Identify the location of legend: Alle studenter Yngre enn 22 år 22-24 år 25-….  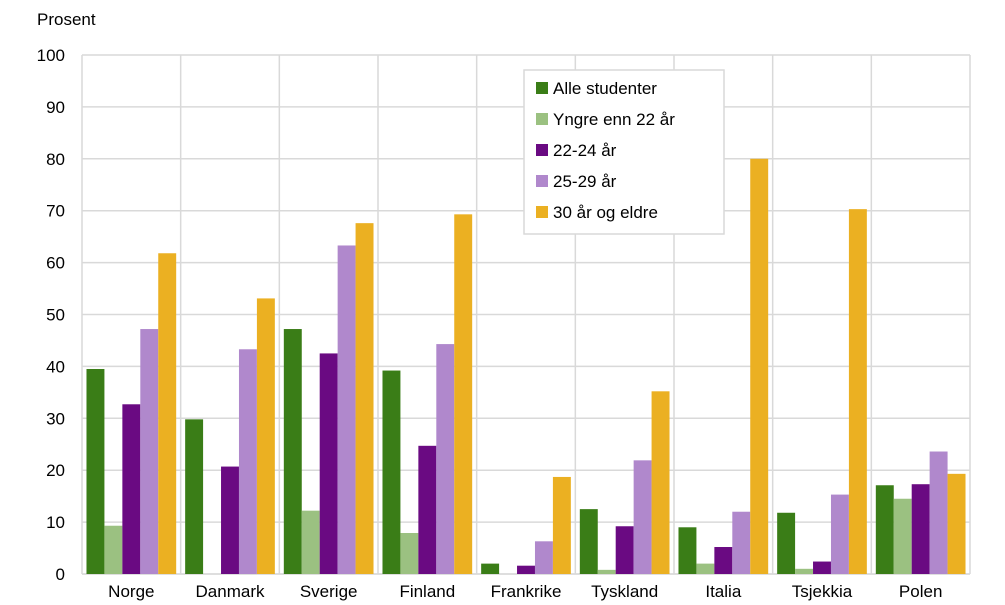
(624, 152).